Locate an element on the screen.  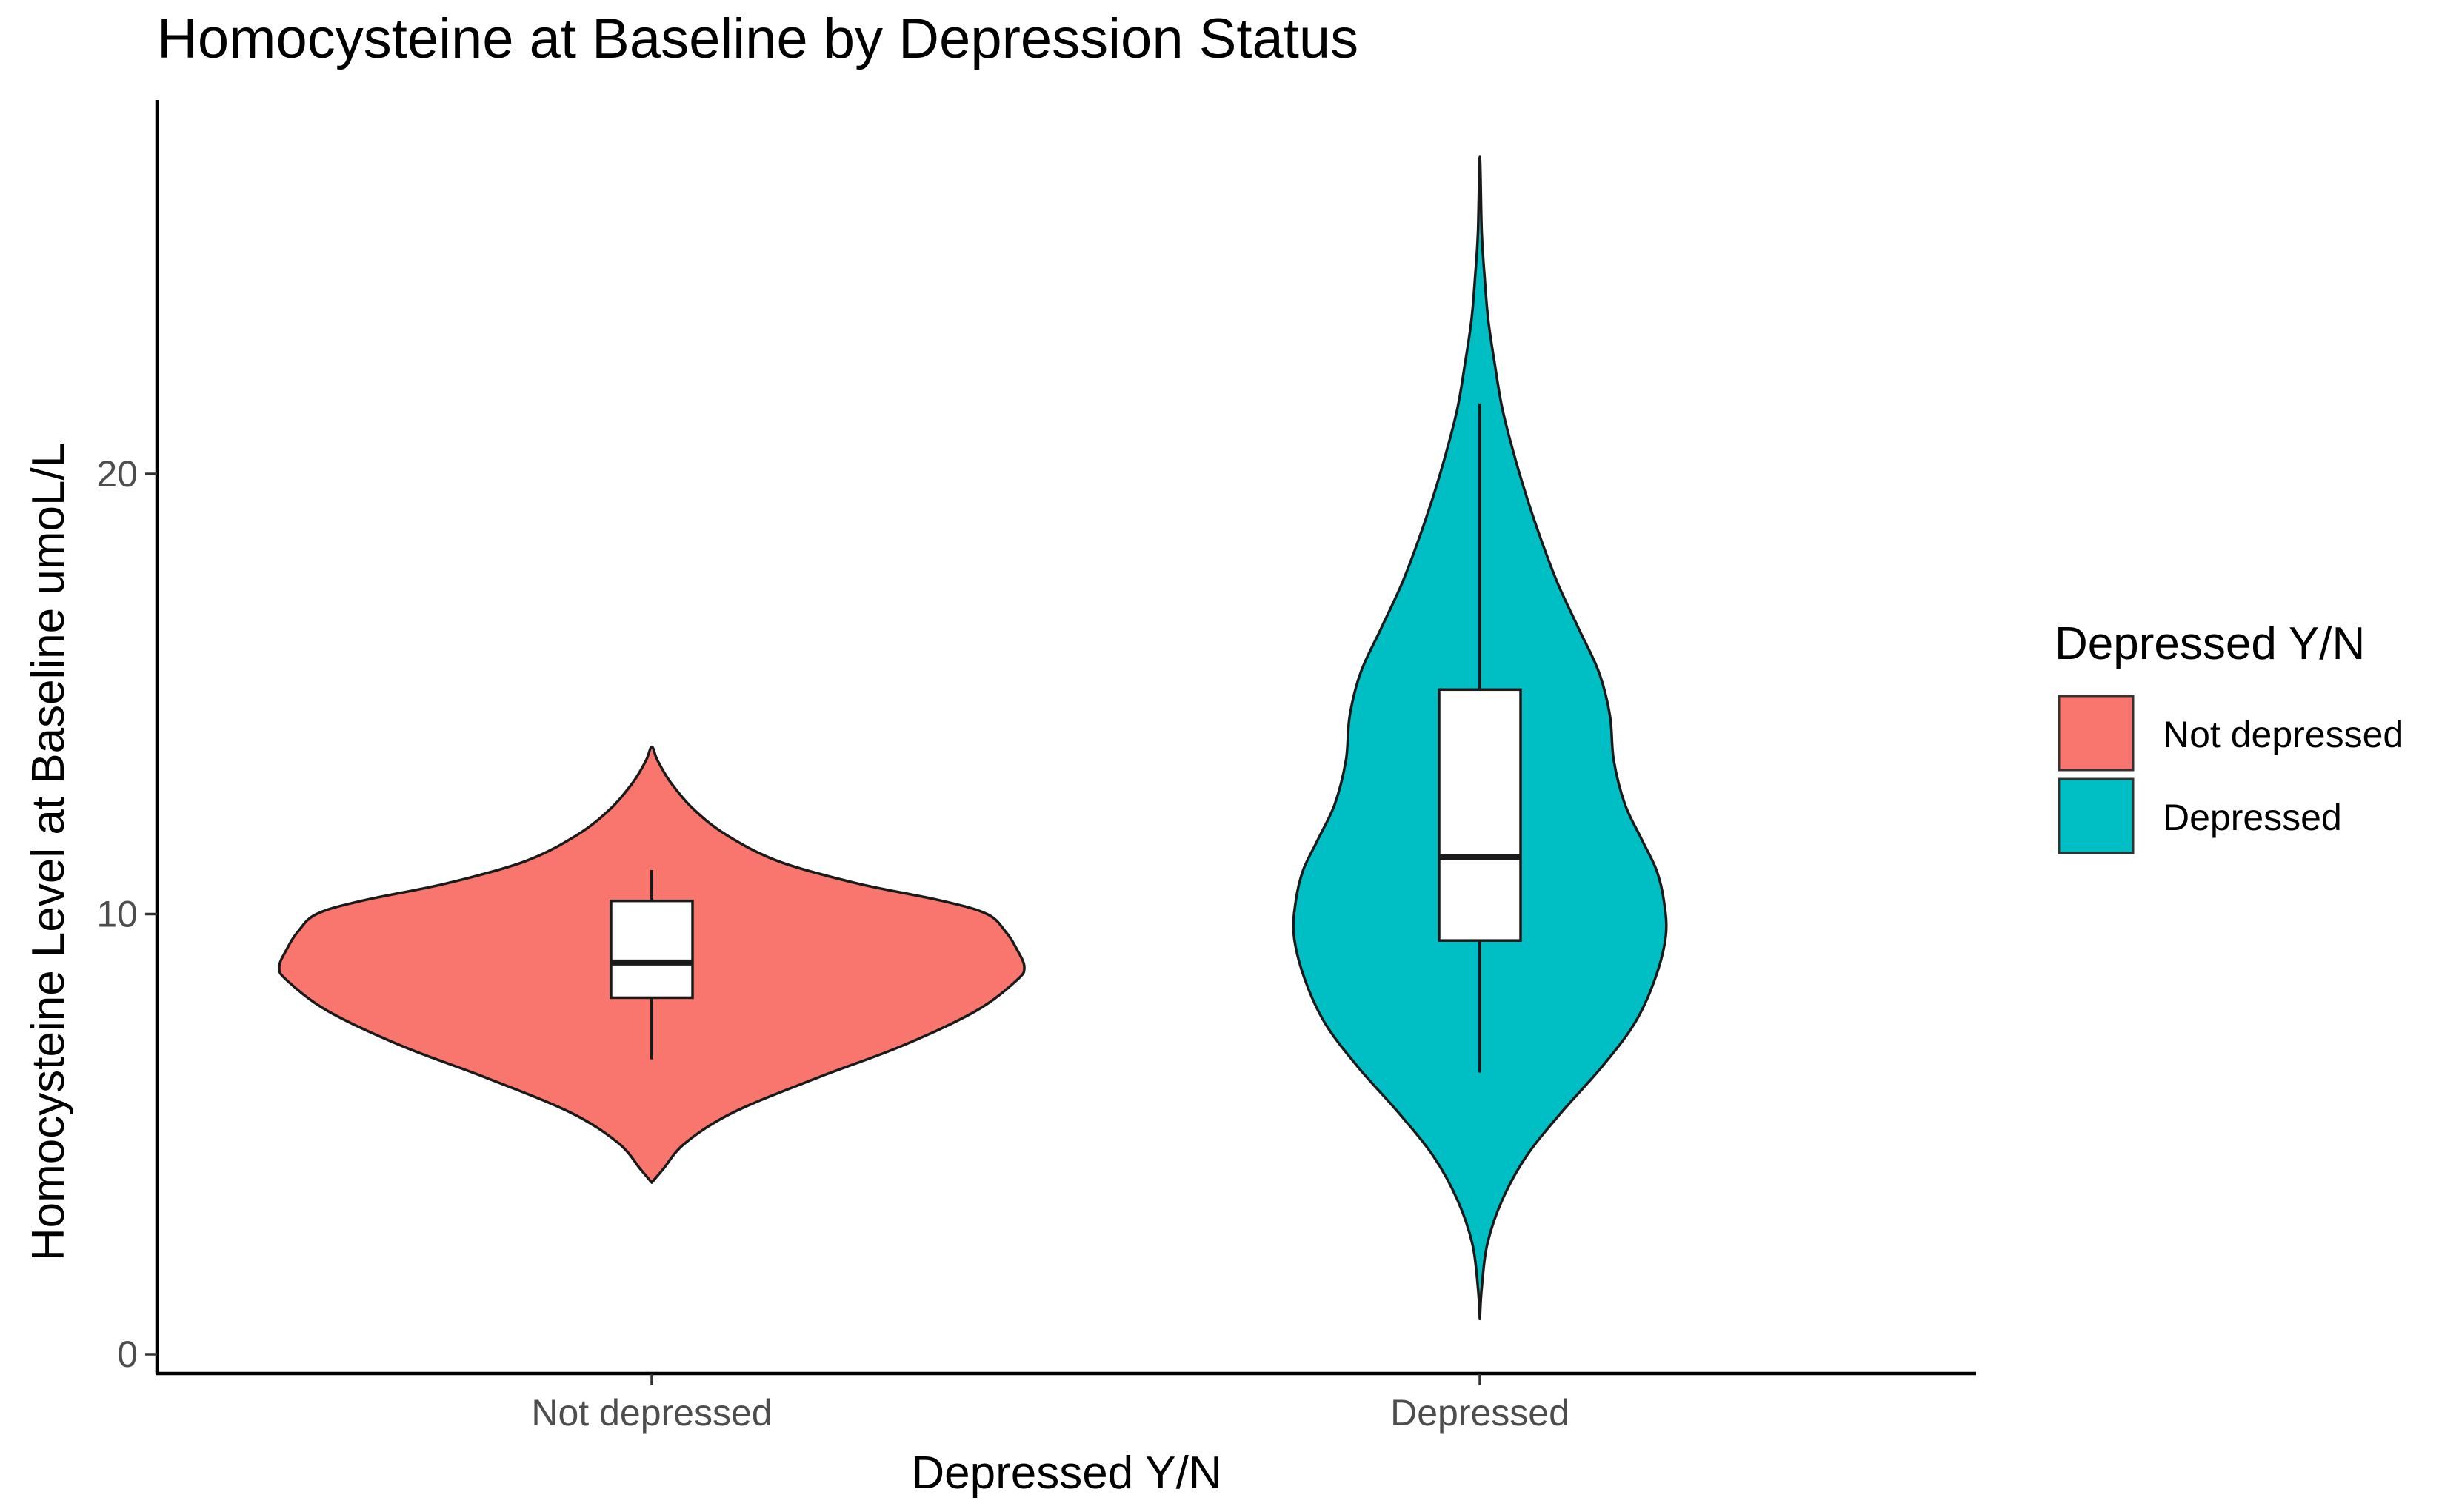
legend-label-depressed: Depressed is located at coordinates (2252, 817).